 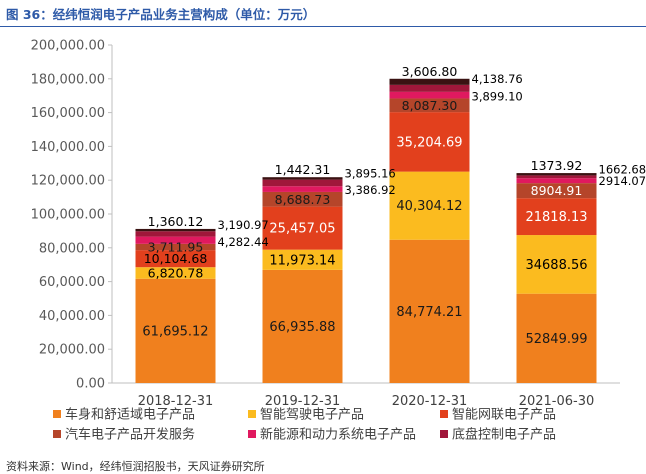 What do you see at coordinates (429, 206) in the screenshot?
I see `data-label: 40,304.12` at bounding box center [429, 206].